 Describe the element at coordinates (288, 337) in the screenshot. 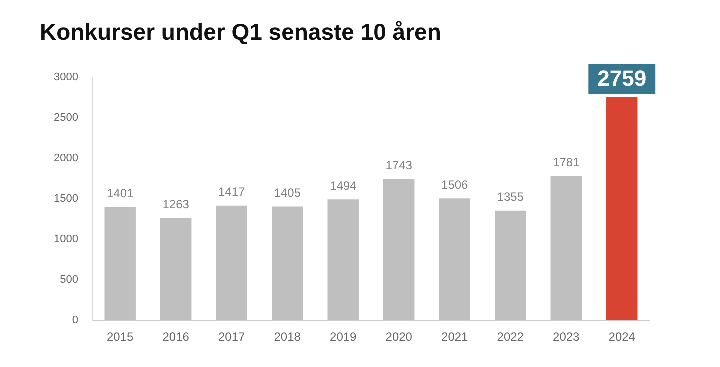

I see `x-tick-label: 2018` at that location.